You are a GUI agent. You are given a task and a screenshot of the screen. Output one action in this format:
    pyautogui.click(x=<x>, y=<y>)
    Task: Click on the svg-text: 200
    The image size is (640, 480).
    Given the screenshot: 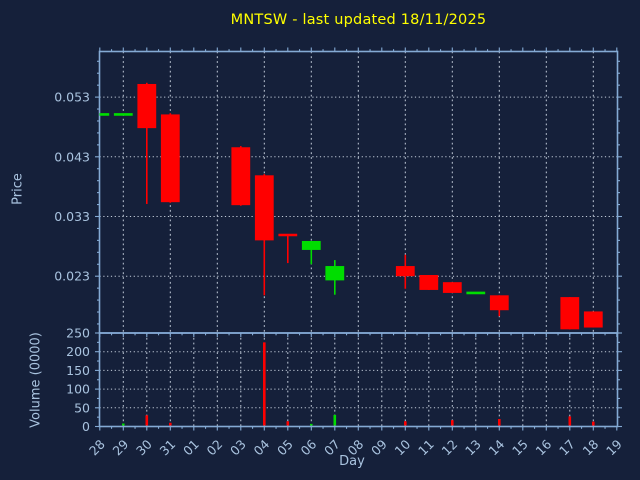 What is the action you would take?
    pyautogui.click(x=78, y=351)
    